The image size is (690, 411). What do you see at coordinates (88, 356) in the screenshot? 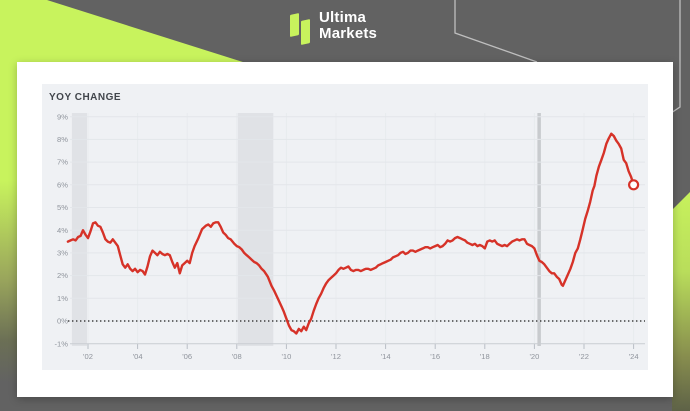
I see `x-tick-label: '02` at bounding box center [88, 356].